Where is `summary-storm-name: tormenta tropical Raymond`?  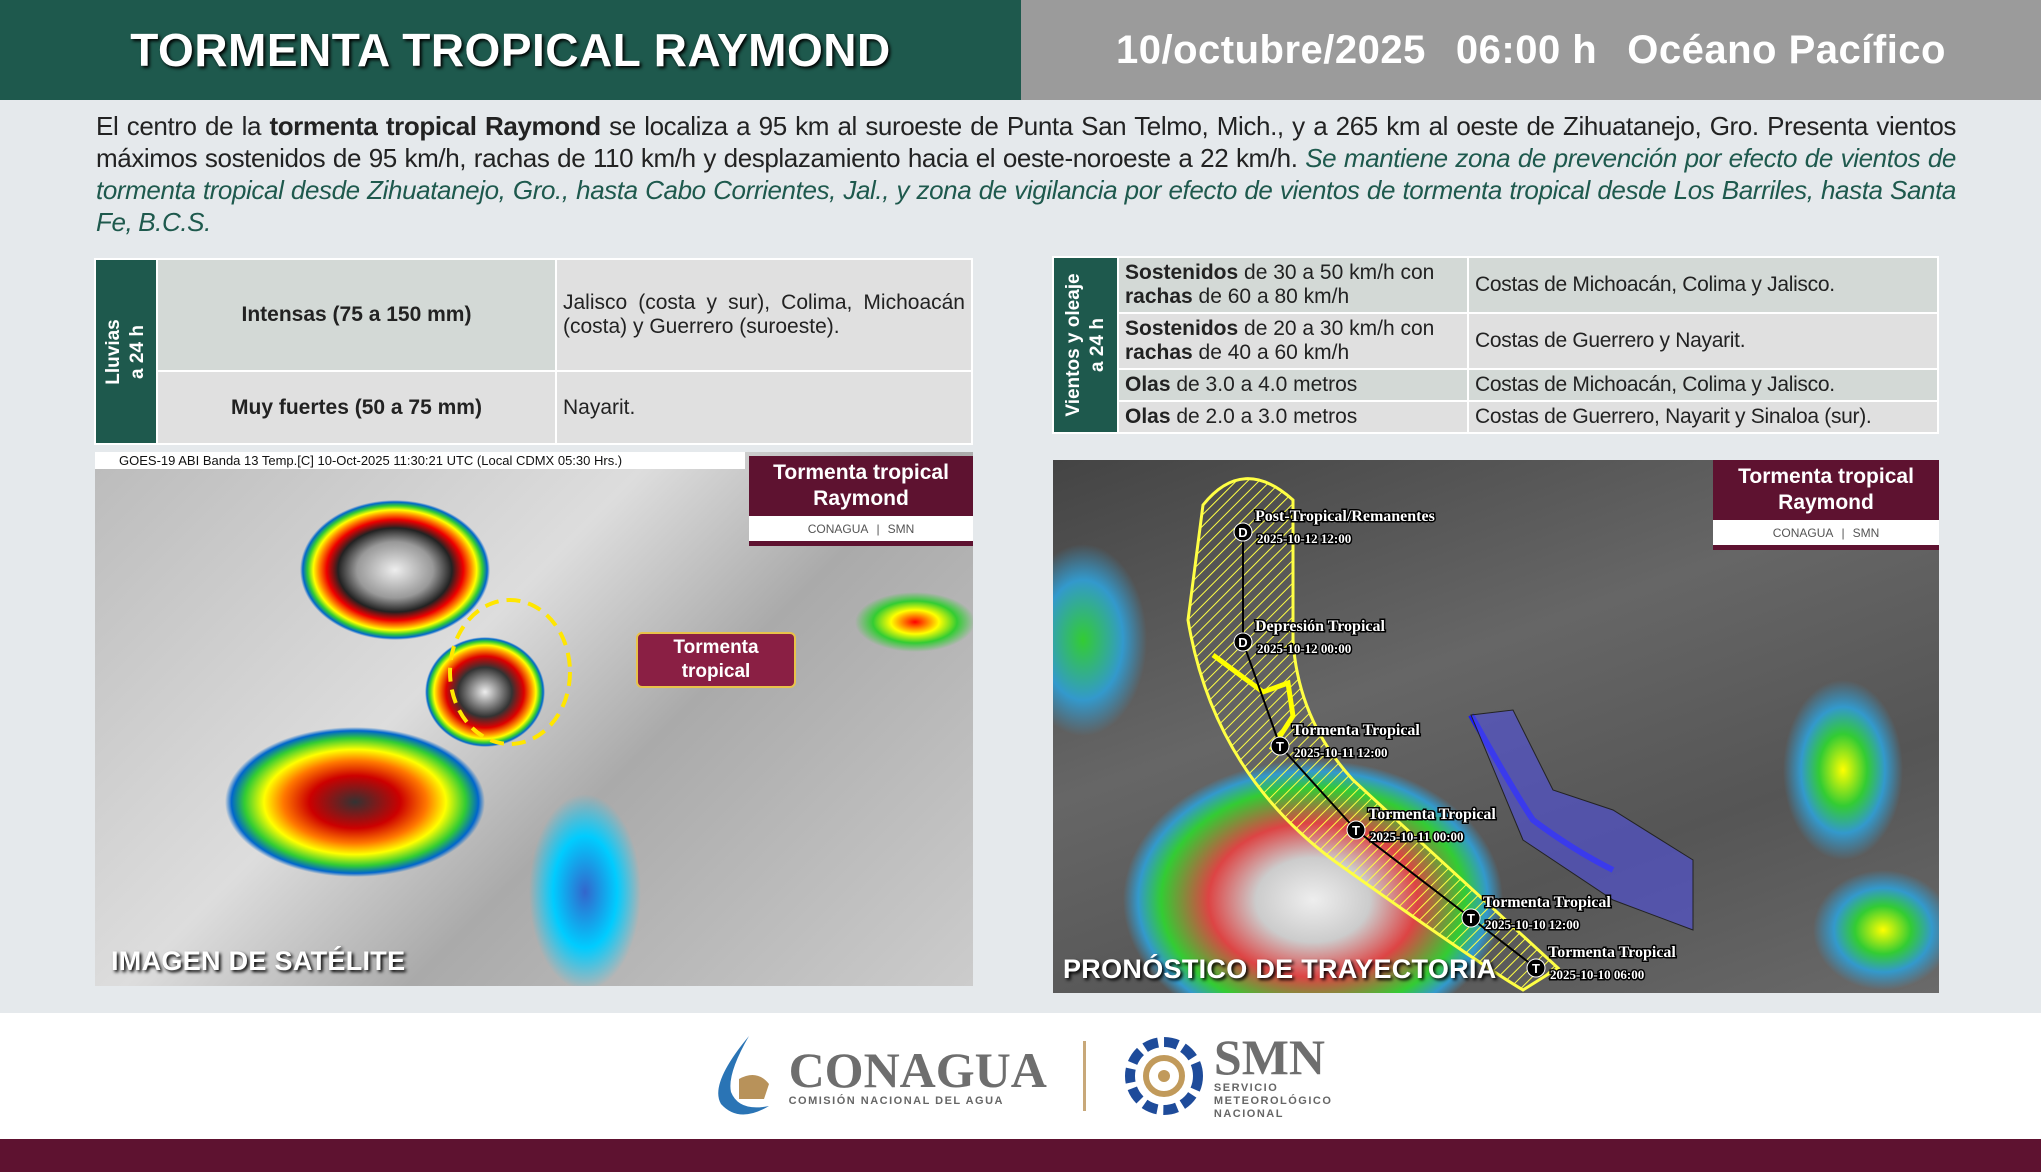 summary-storm-name: tormenta tropical Raymond is located at coordinates (435, 126).